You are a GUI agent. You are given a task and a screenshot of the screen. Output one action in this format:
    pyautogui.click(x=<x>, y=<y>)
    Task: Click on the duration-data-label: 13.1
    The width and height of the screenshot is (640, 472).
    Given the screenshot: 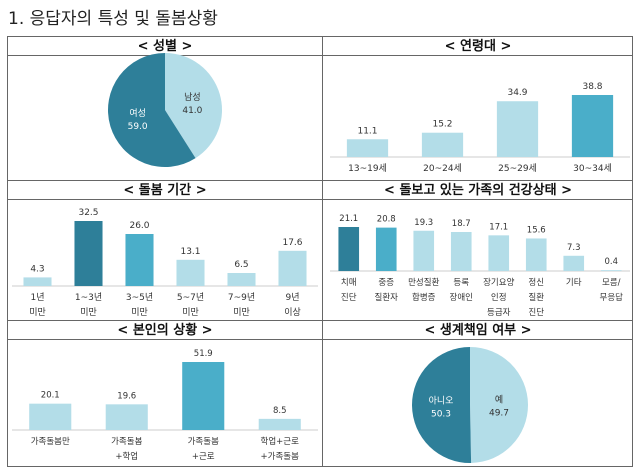 What is the action you would take?
    pyautogui.click(x=190, y=252)
    